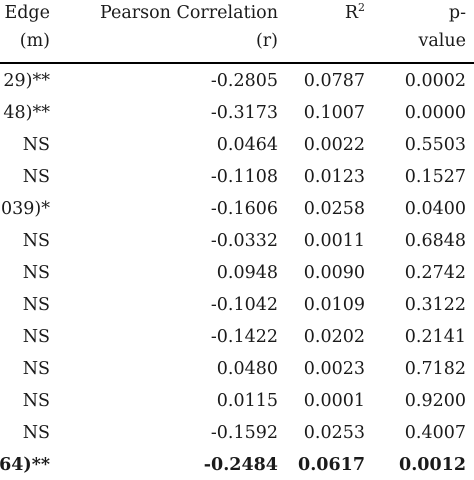 Image resolution: width=474 pixels, height=480 pixels. What do you see at coordinates (442, 41) in the screenshot?
I see `header-p-line2: value` at bounding box center [442, 41].